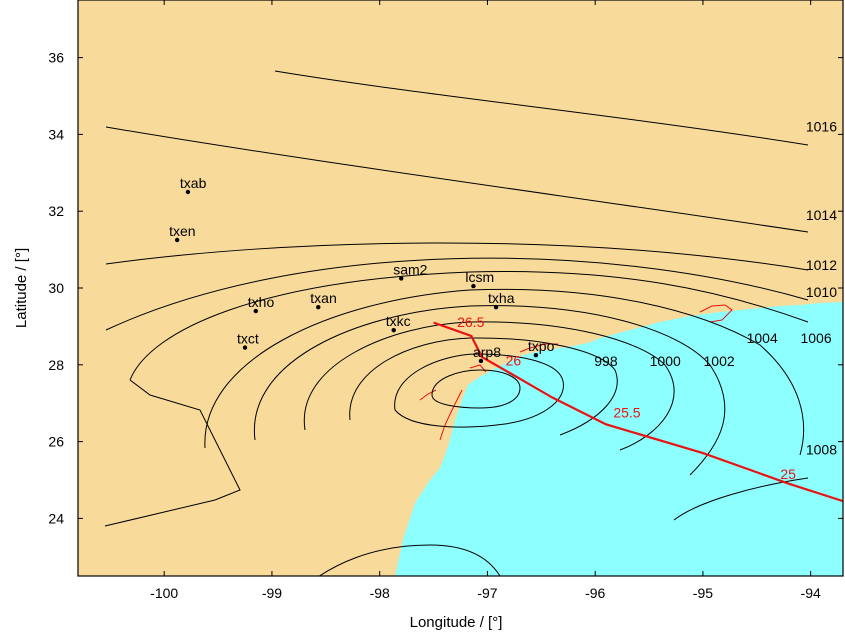 Image resolution: width=845 pixels, height=634 pixels. What do you see at coordinates (501, 298) in the screenshot?
I see `station-label: txha` at bounding box center [501, 298].